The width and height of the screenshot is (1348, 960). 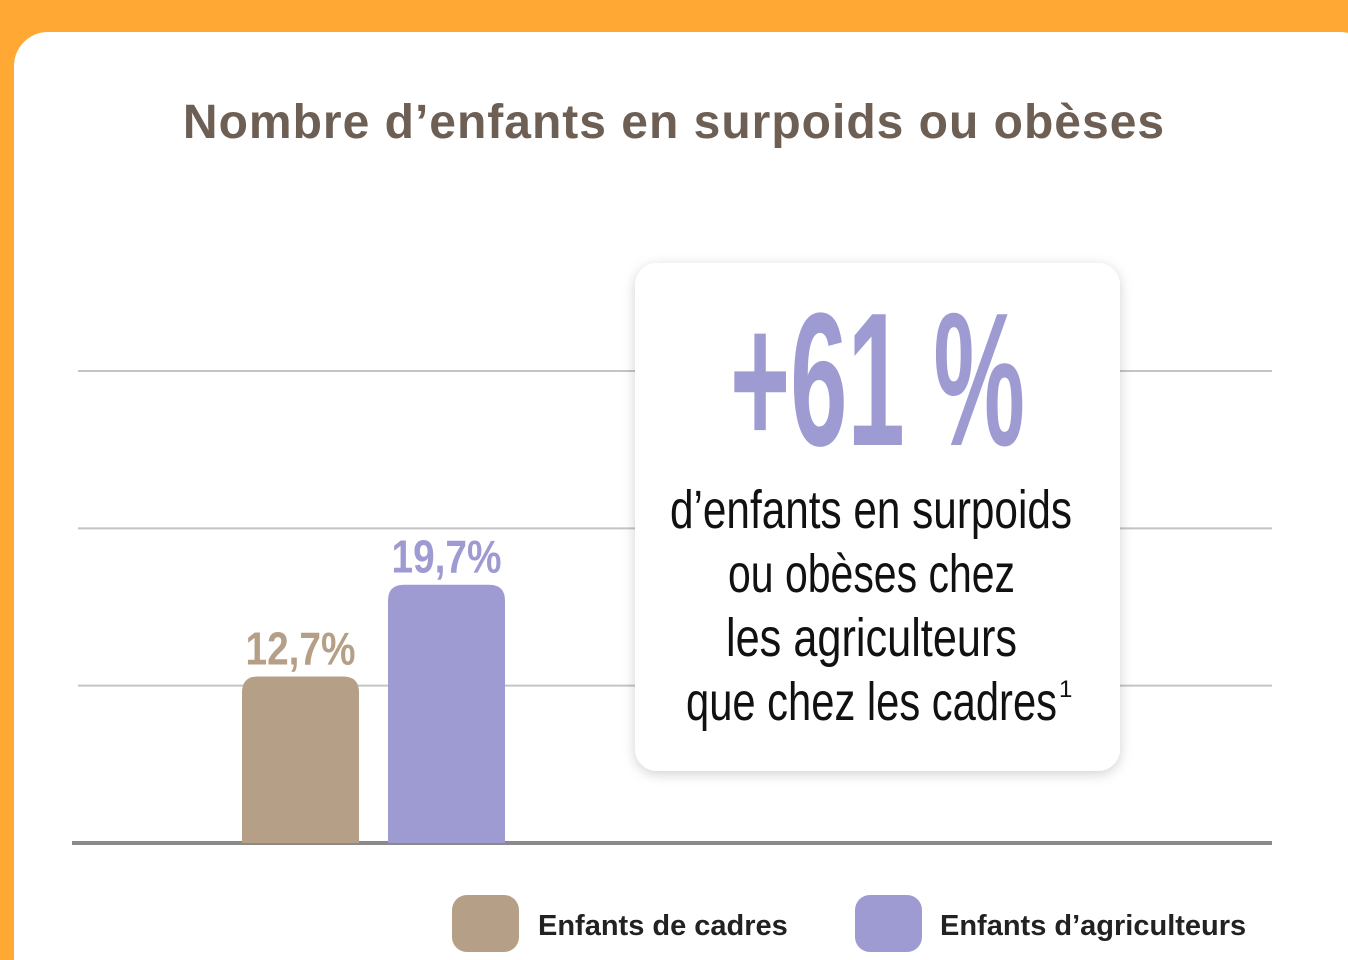 What do you see at coordinates (877, 380) in the screenshot?
I see `annotation-headline: +61 %` at bounding box center [877, 380].